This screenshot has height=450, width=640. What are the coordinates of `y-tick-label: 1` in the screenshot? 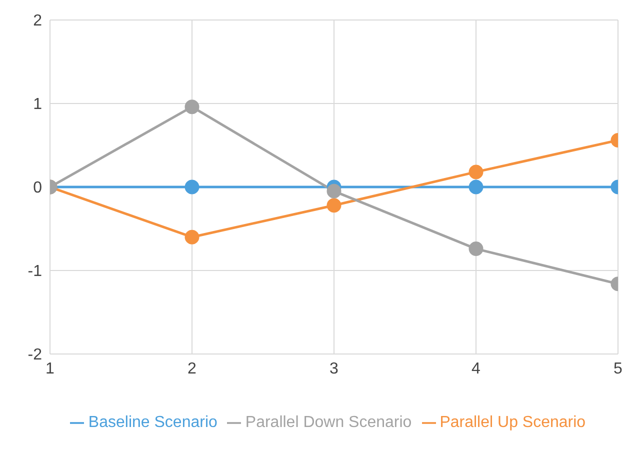 It's located at (37, 105).